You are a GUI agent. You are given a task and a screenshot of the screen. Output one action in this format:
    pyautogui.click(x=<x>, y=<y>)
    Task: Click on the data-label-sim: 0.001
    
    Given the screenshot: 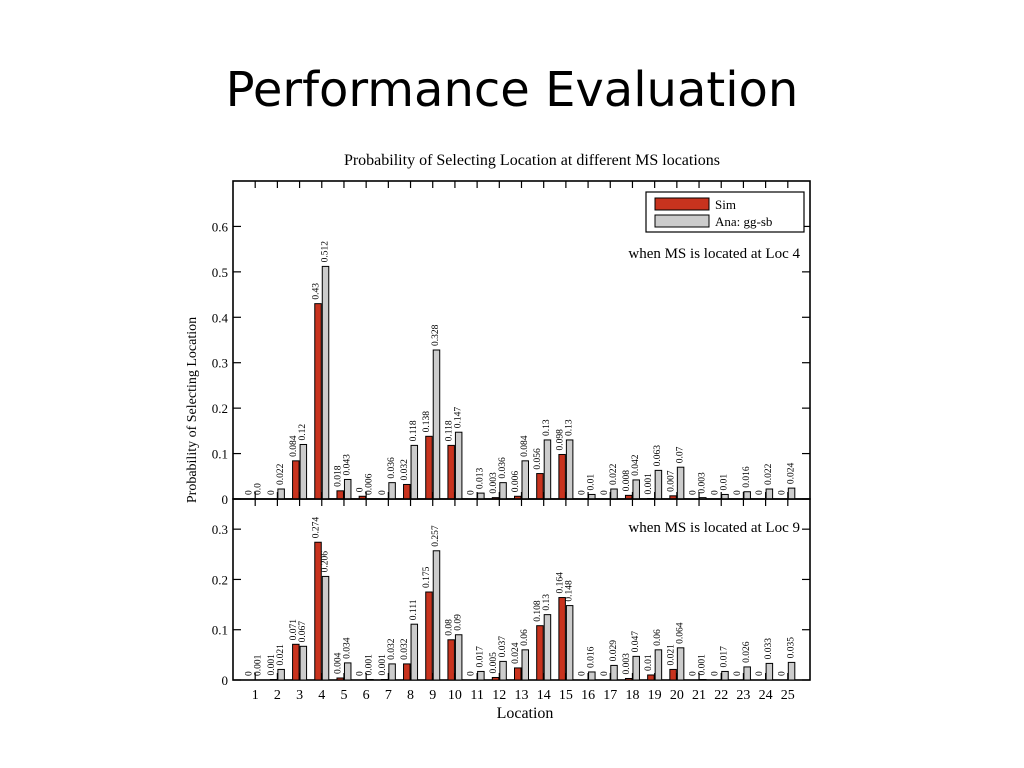 What is the action you would take?
    pyautogui.click(x=383, y=665)
    